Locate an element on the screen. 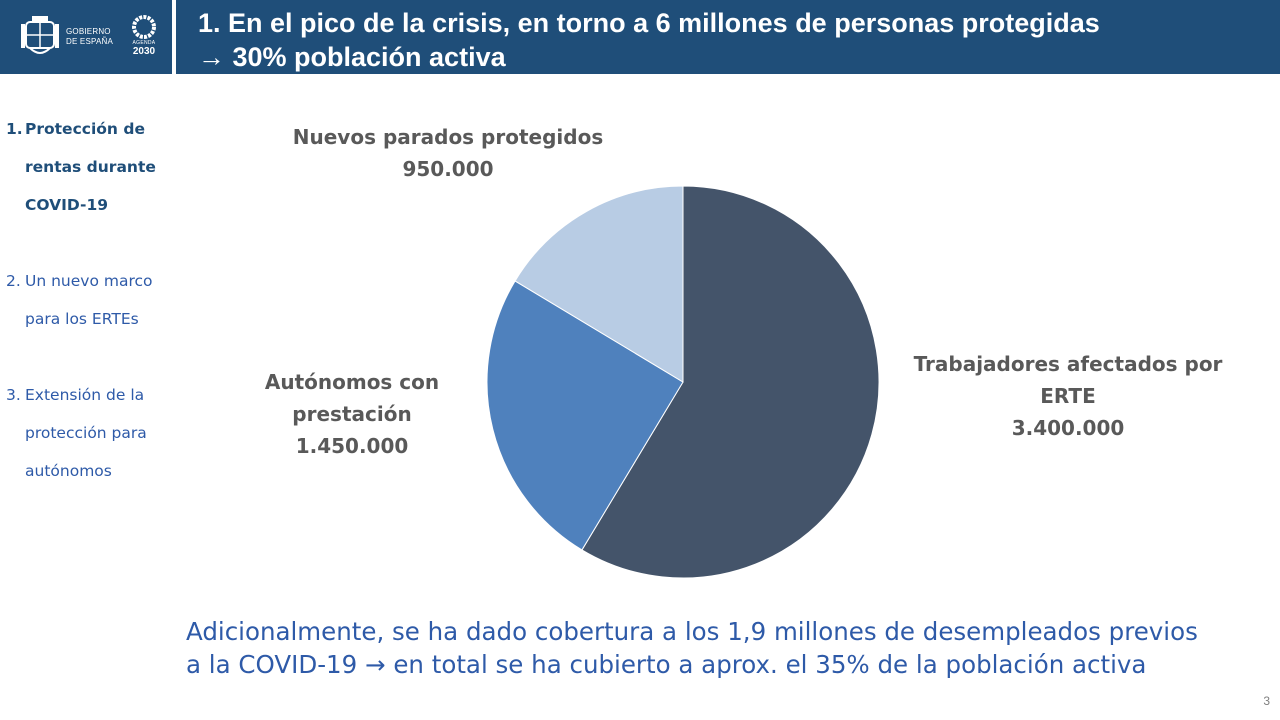  government-logo-panel: GOBIERNO DE ESPAÑA AGENDA 2030 is located at coordinates (86, 37).